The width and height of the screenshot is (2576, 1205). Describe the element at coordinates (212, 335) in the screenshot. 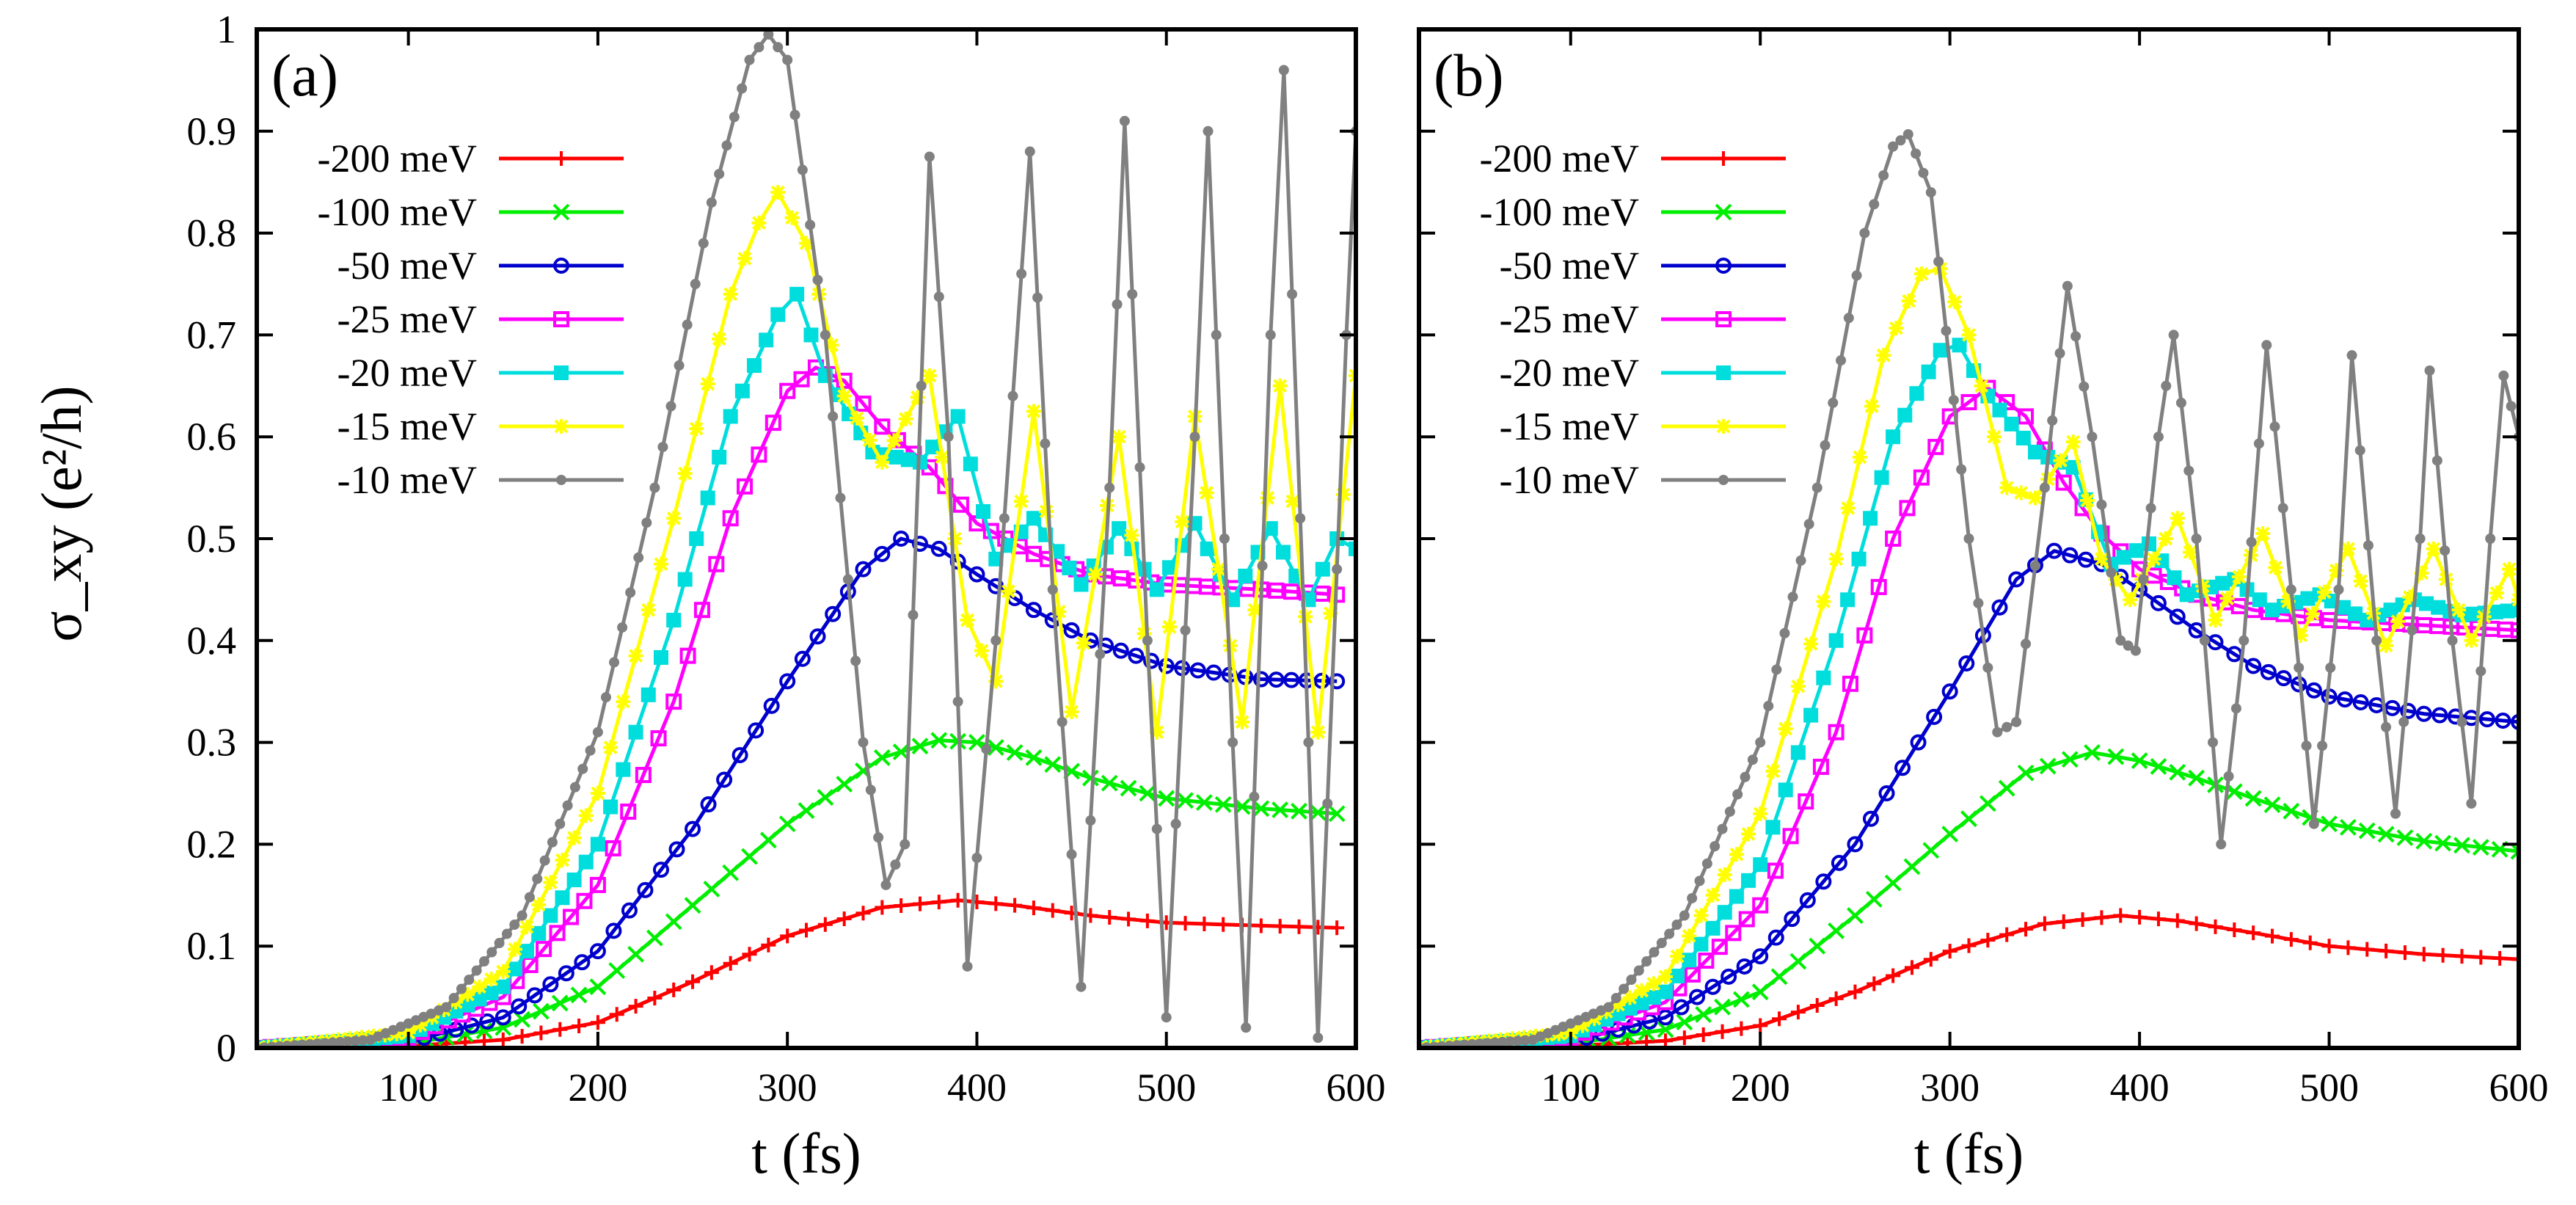

I see `y-tick-label: 0.7` at that location.